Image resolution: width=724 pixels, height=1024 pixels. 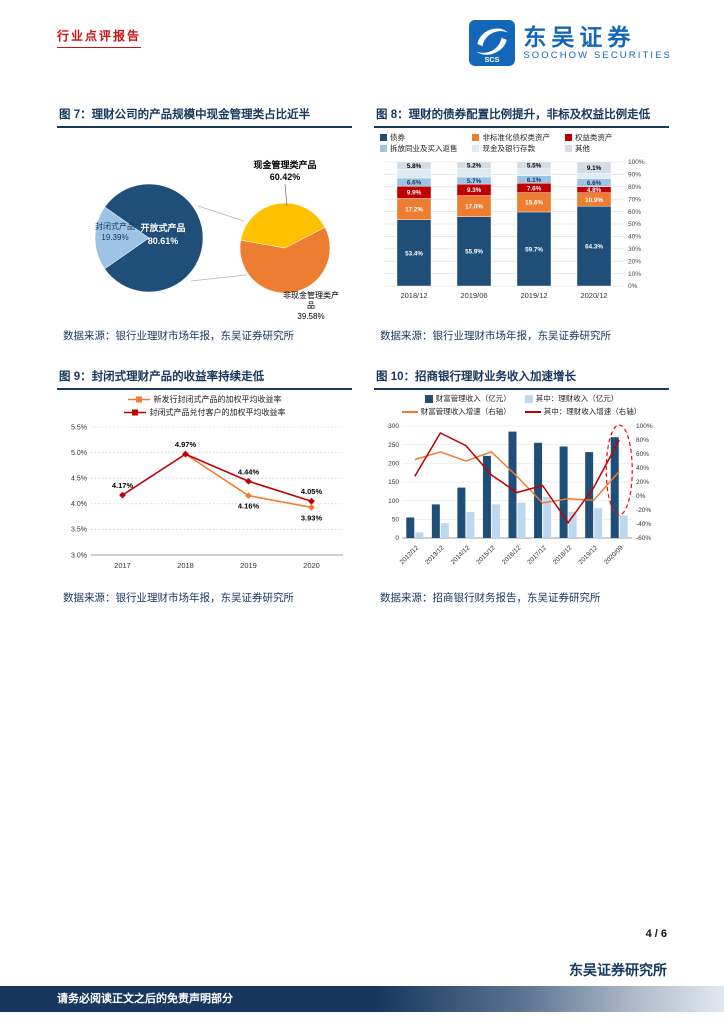 What do you see at coordinates (597, 56) in the screenshot?
I see `brand-name-en: SOOCHOW SECURITIES` at bounding box center [597, 56].